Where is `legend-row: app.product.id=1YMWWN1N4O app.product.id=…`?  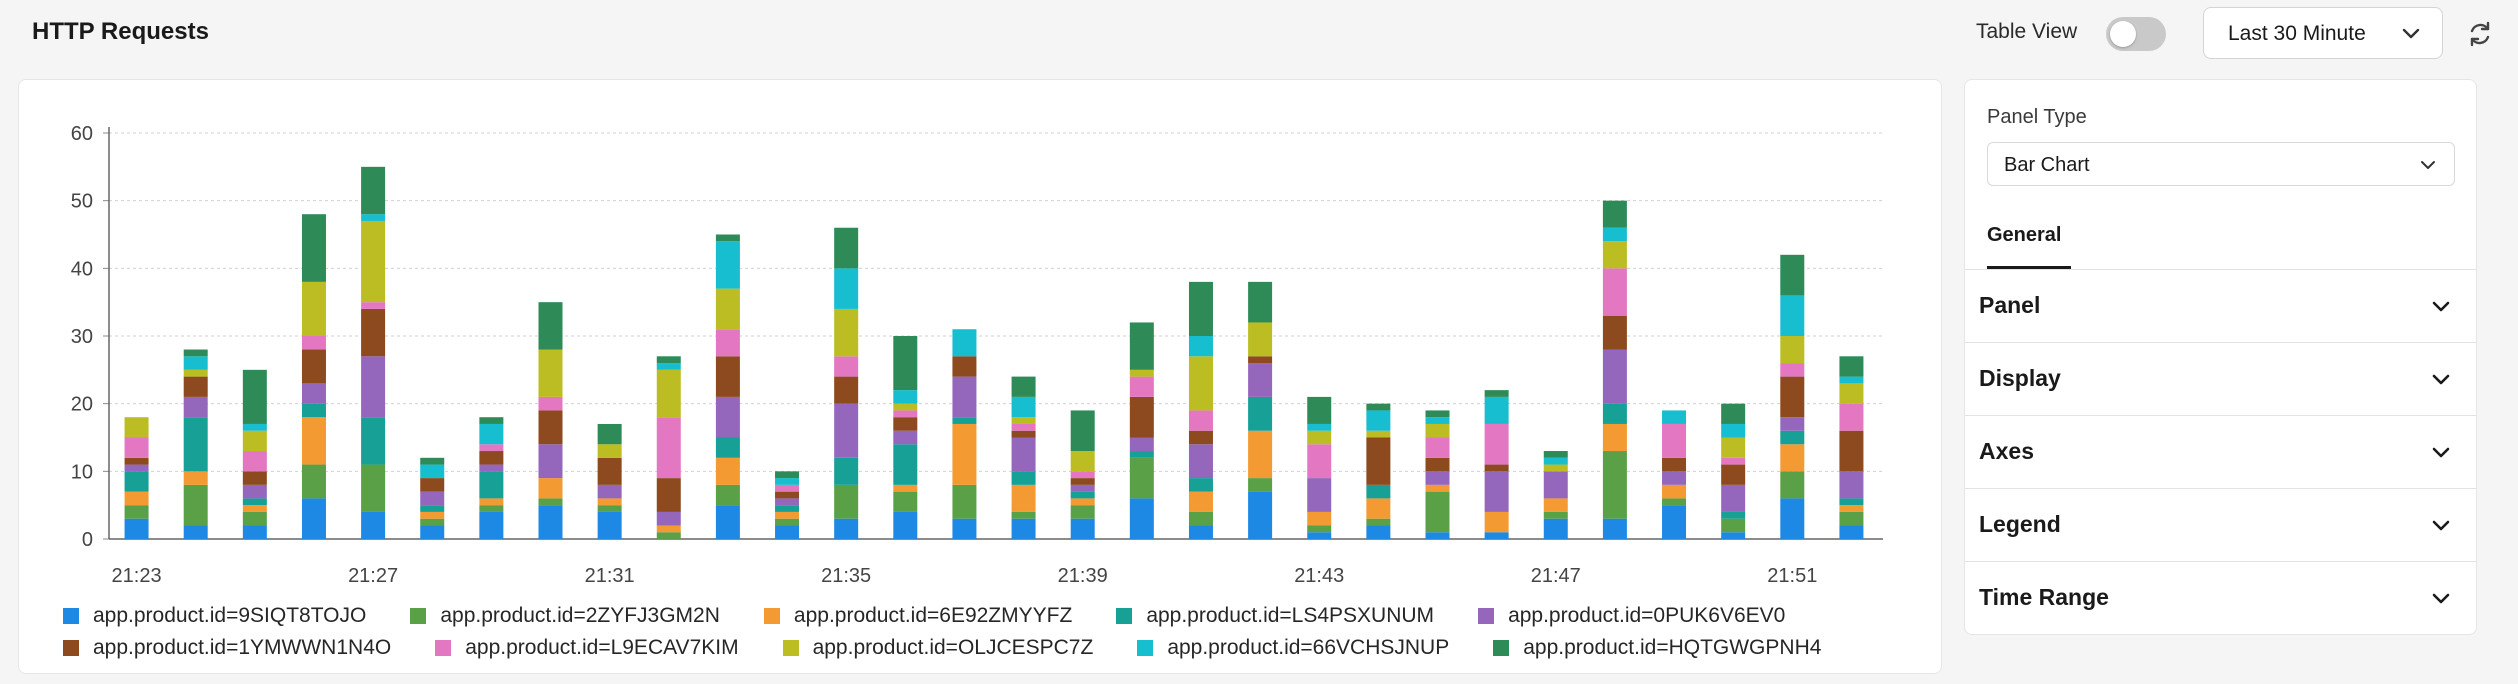 legend-row: app.product.id=1YMWWN1N4O app.product.id=… is located at coordinates (993, 648).